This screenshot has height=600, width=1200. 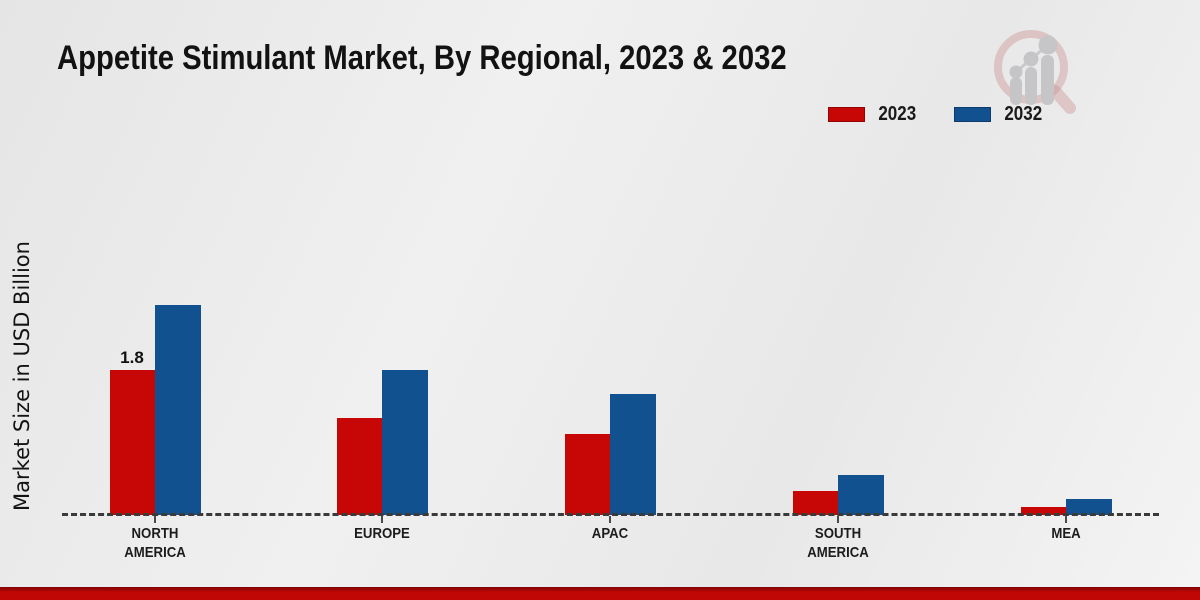 What do you see at coordinates (846, 114) in the screenshot?
I see `legend-swatch-2023` at bounding box center [846, 114].